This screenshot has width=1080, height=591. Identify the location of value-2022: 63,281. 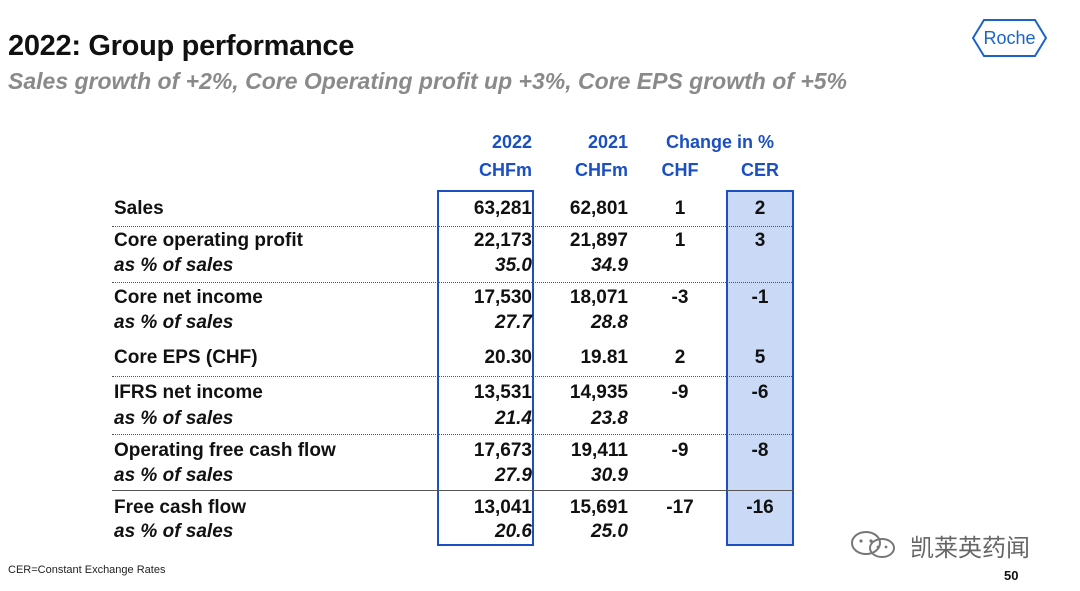
(502, 208).